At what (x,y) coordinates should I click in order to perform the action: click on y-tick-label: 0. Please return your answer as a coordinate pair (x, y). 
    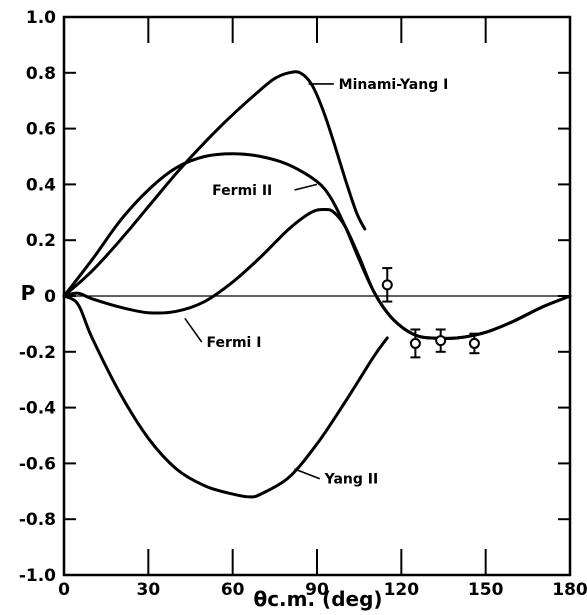
    Looking at the image, I should click on (50, 297).